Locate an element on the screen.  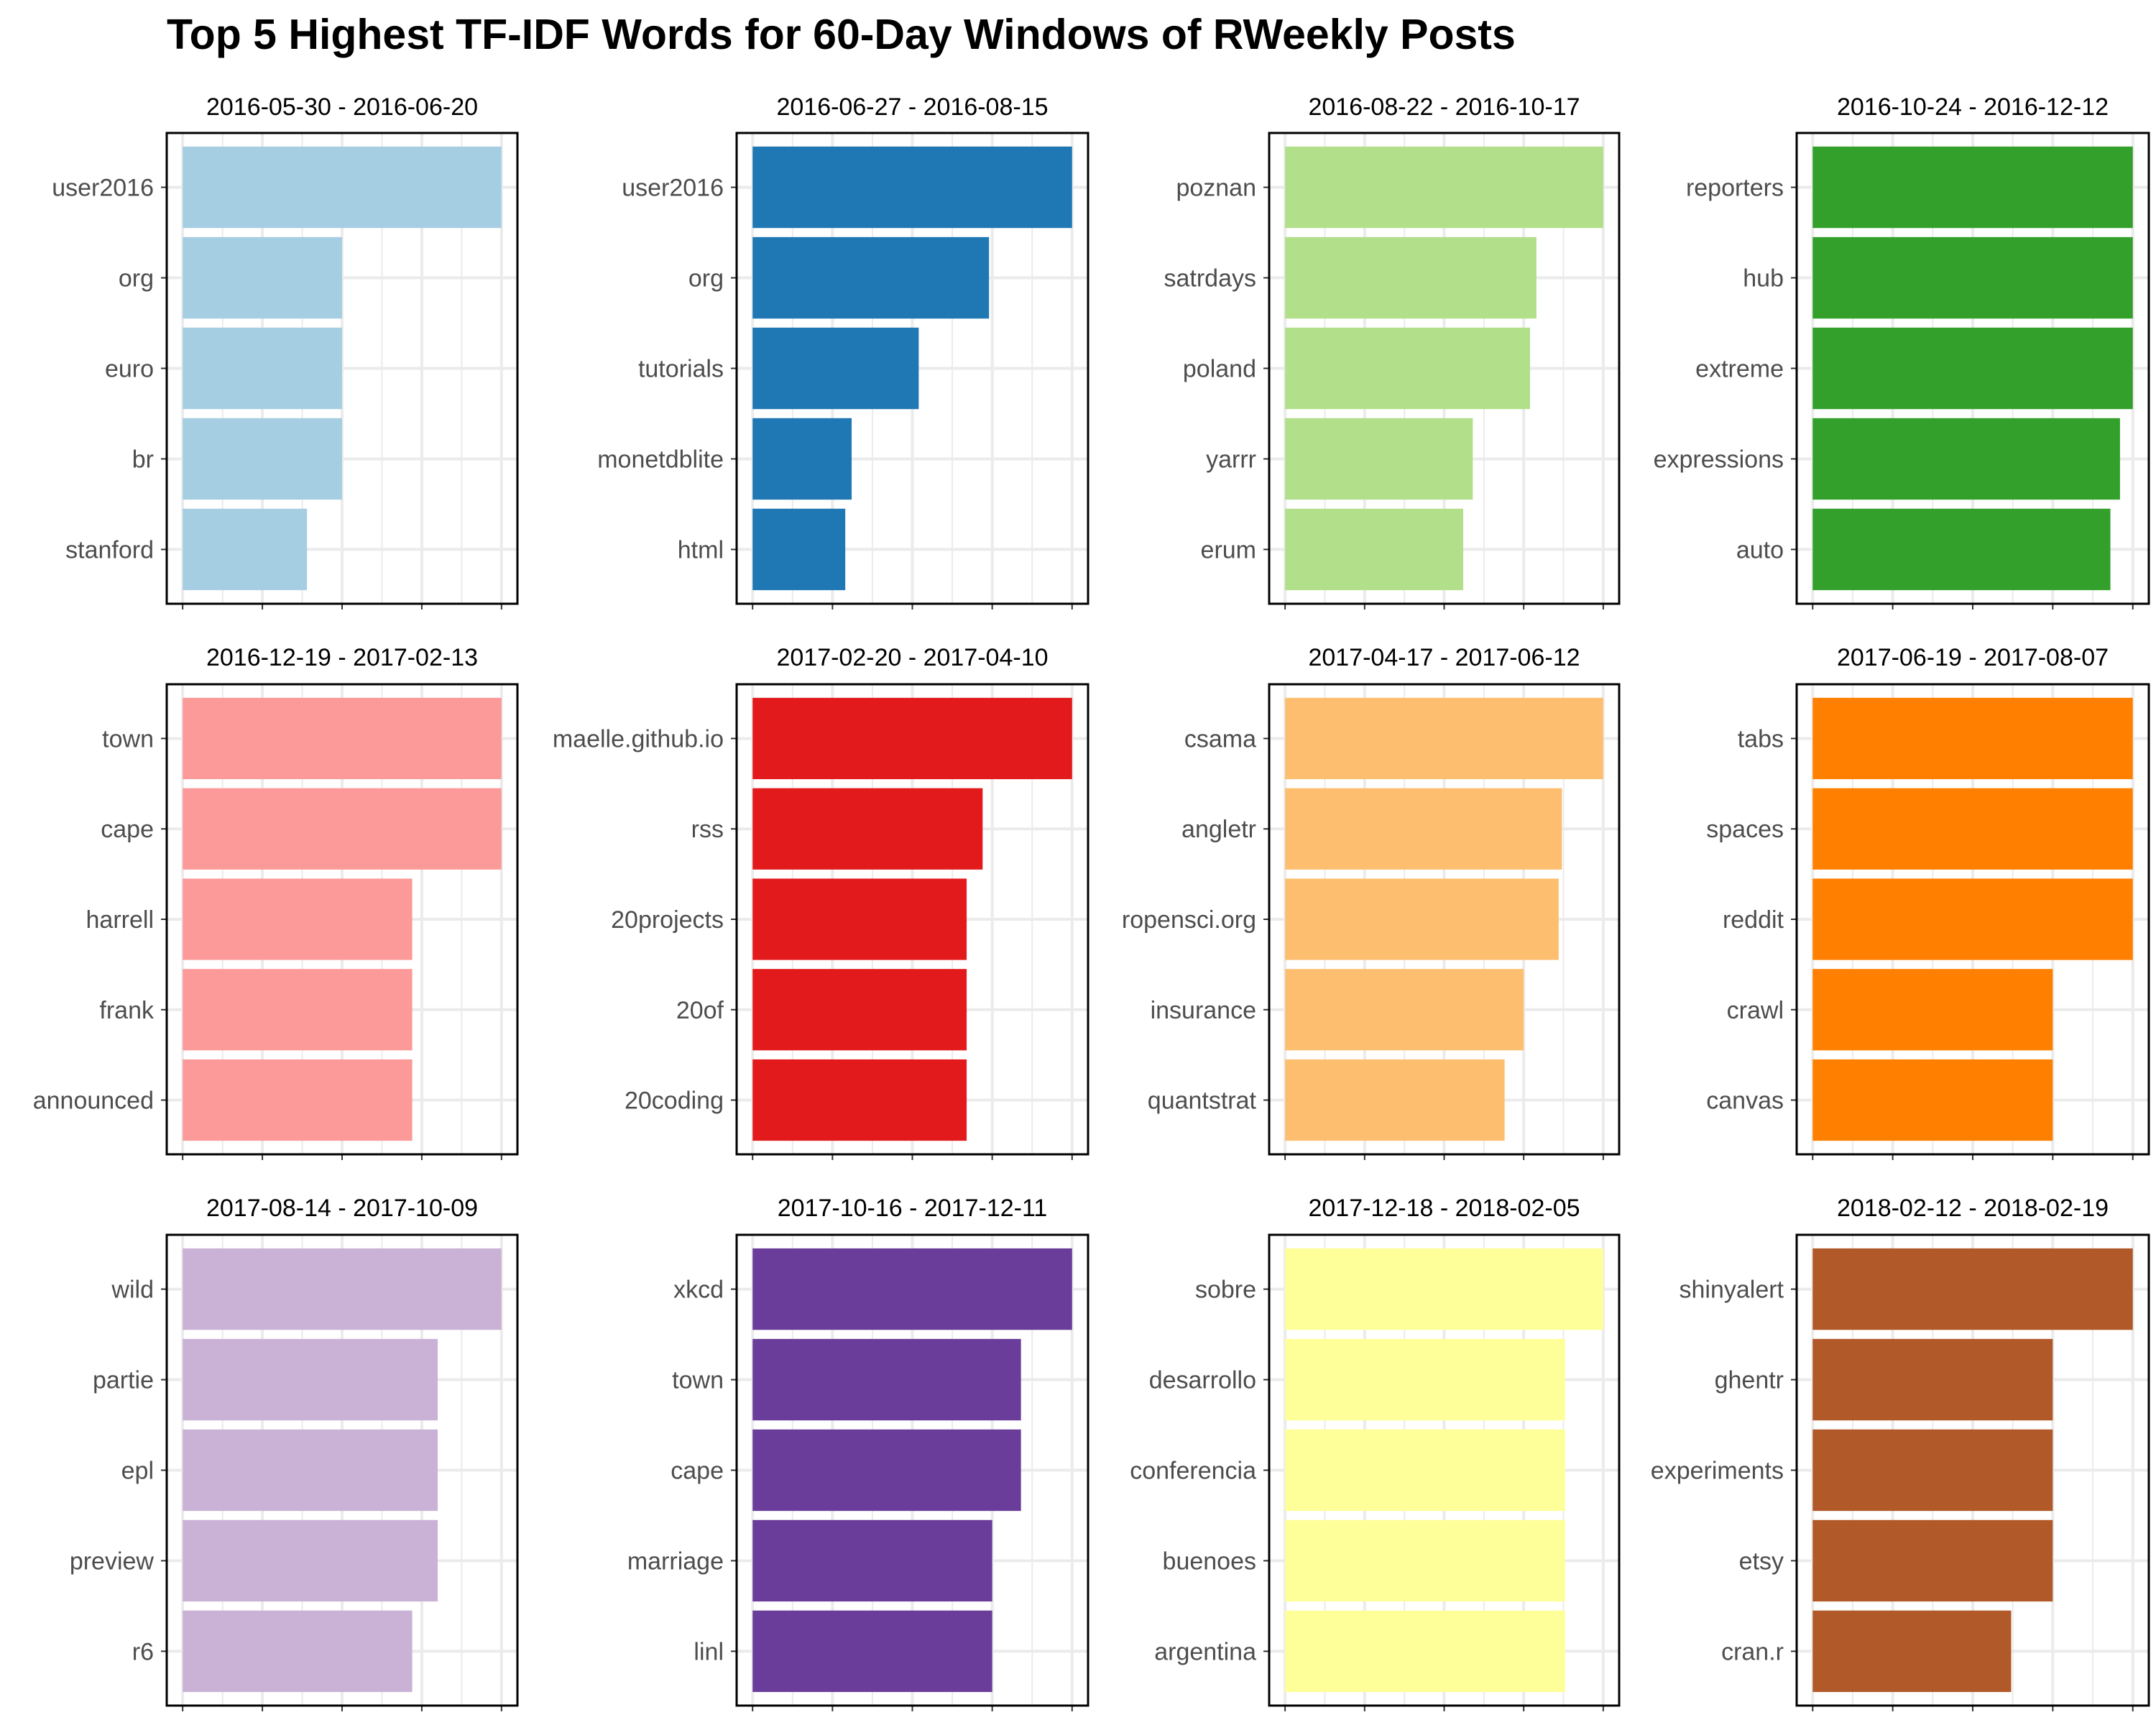
category-label: rss is located at coordinates (708, 829).